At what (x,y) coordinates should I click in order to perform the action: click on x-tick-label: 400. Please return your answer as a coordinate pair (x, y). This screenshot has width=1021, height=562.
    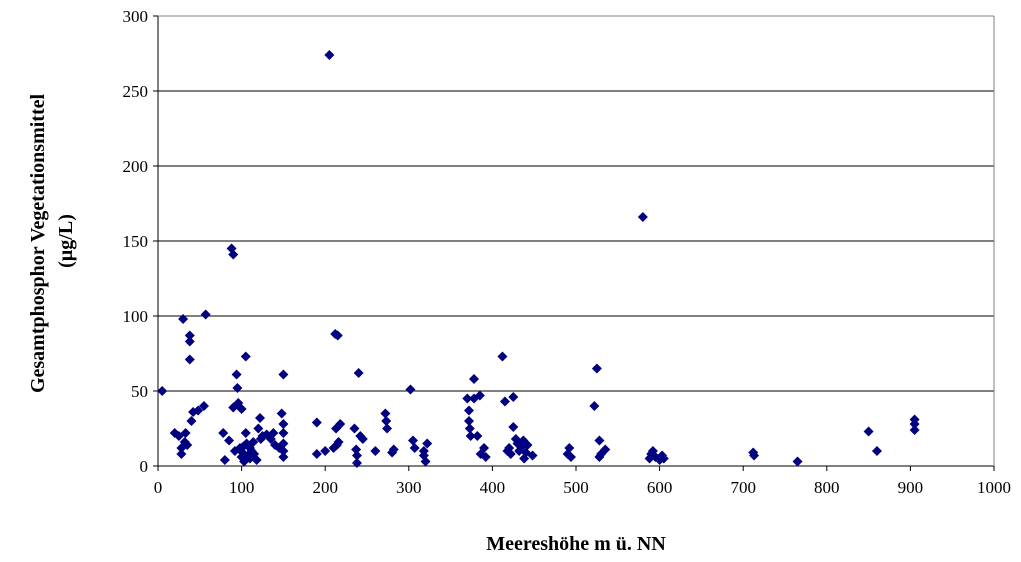
    Looking at the image, I should click on (493, 487).